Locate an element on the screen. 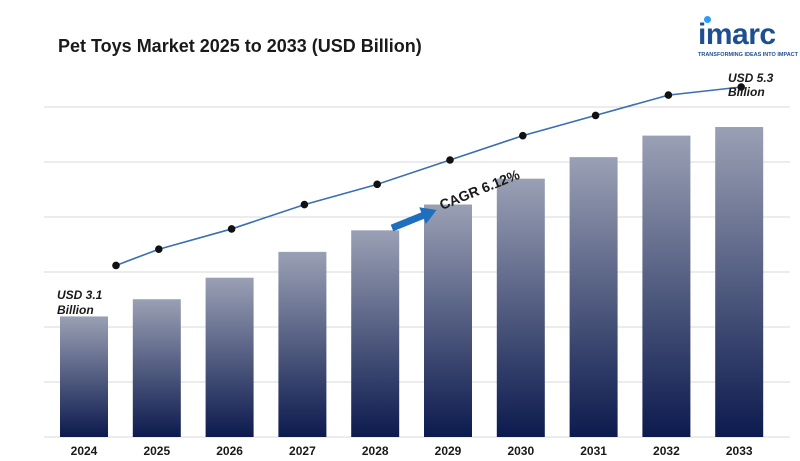  x-tick-label: 2026 is located at coordinates (229, 451).